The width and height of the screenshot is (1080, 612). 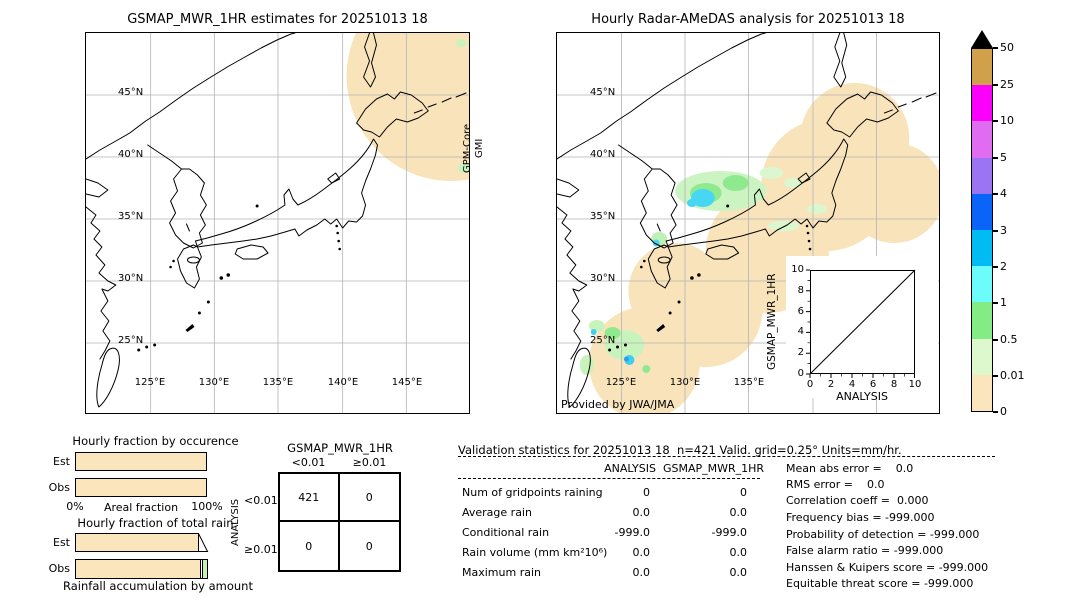 What do you see at coordinates (207, 506) in the screenshot?
I see `x-max-label: 100%` at bounding box center [207, 506].